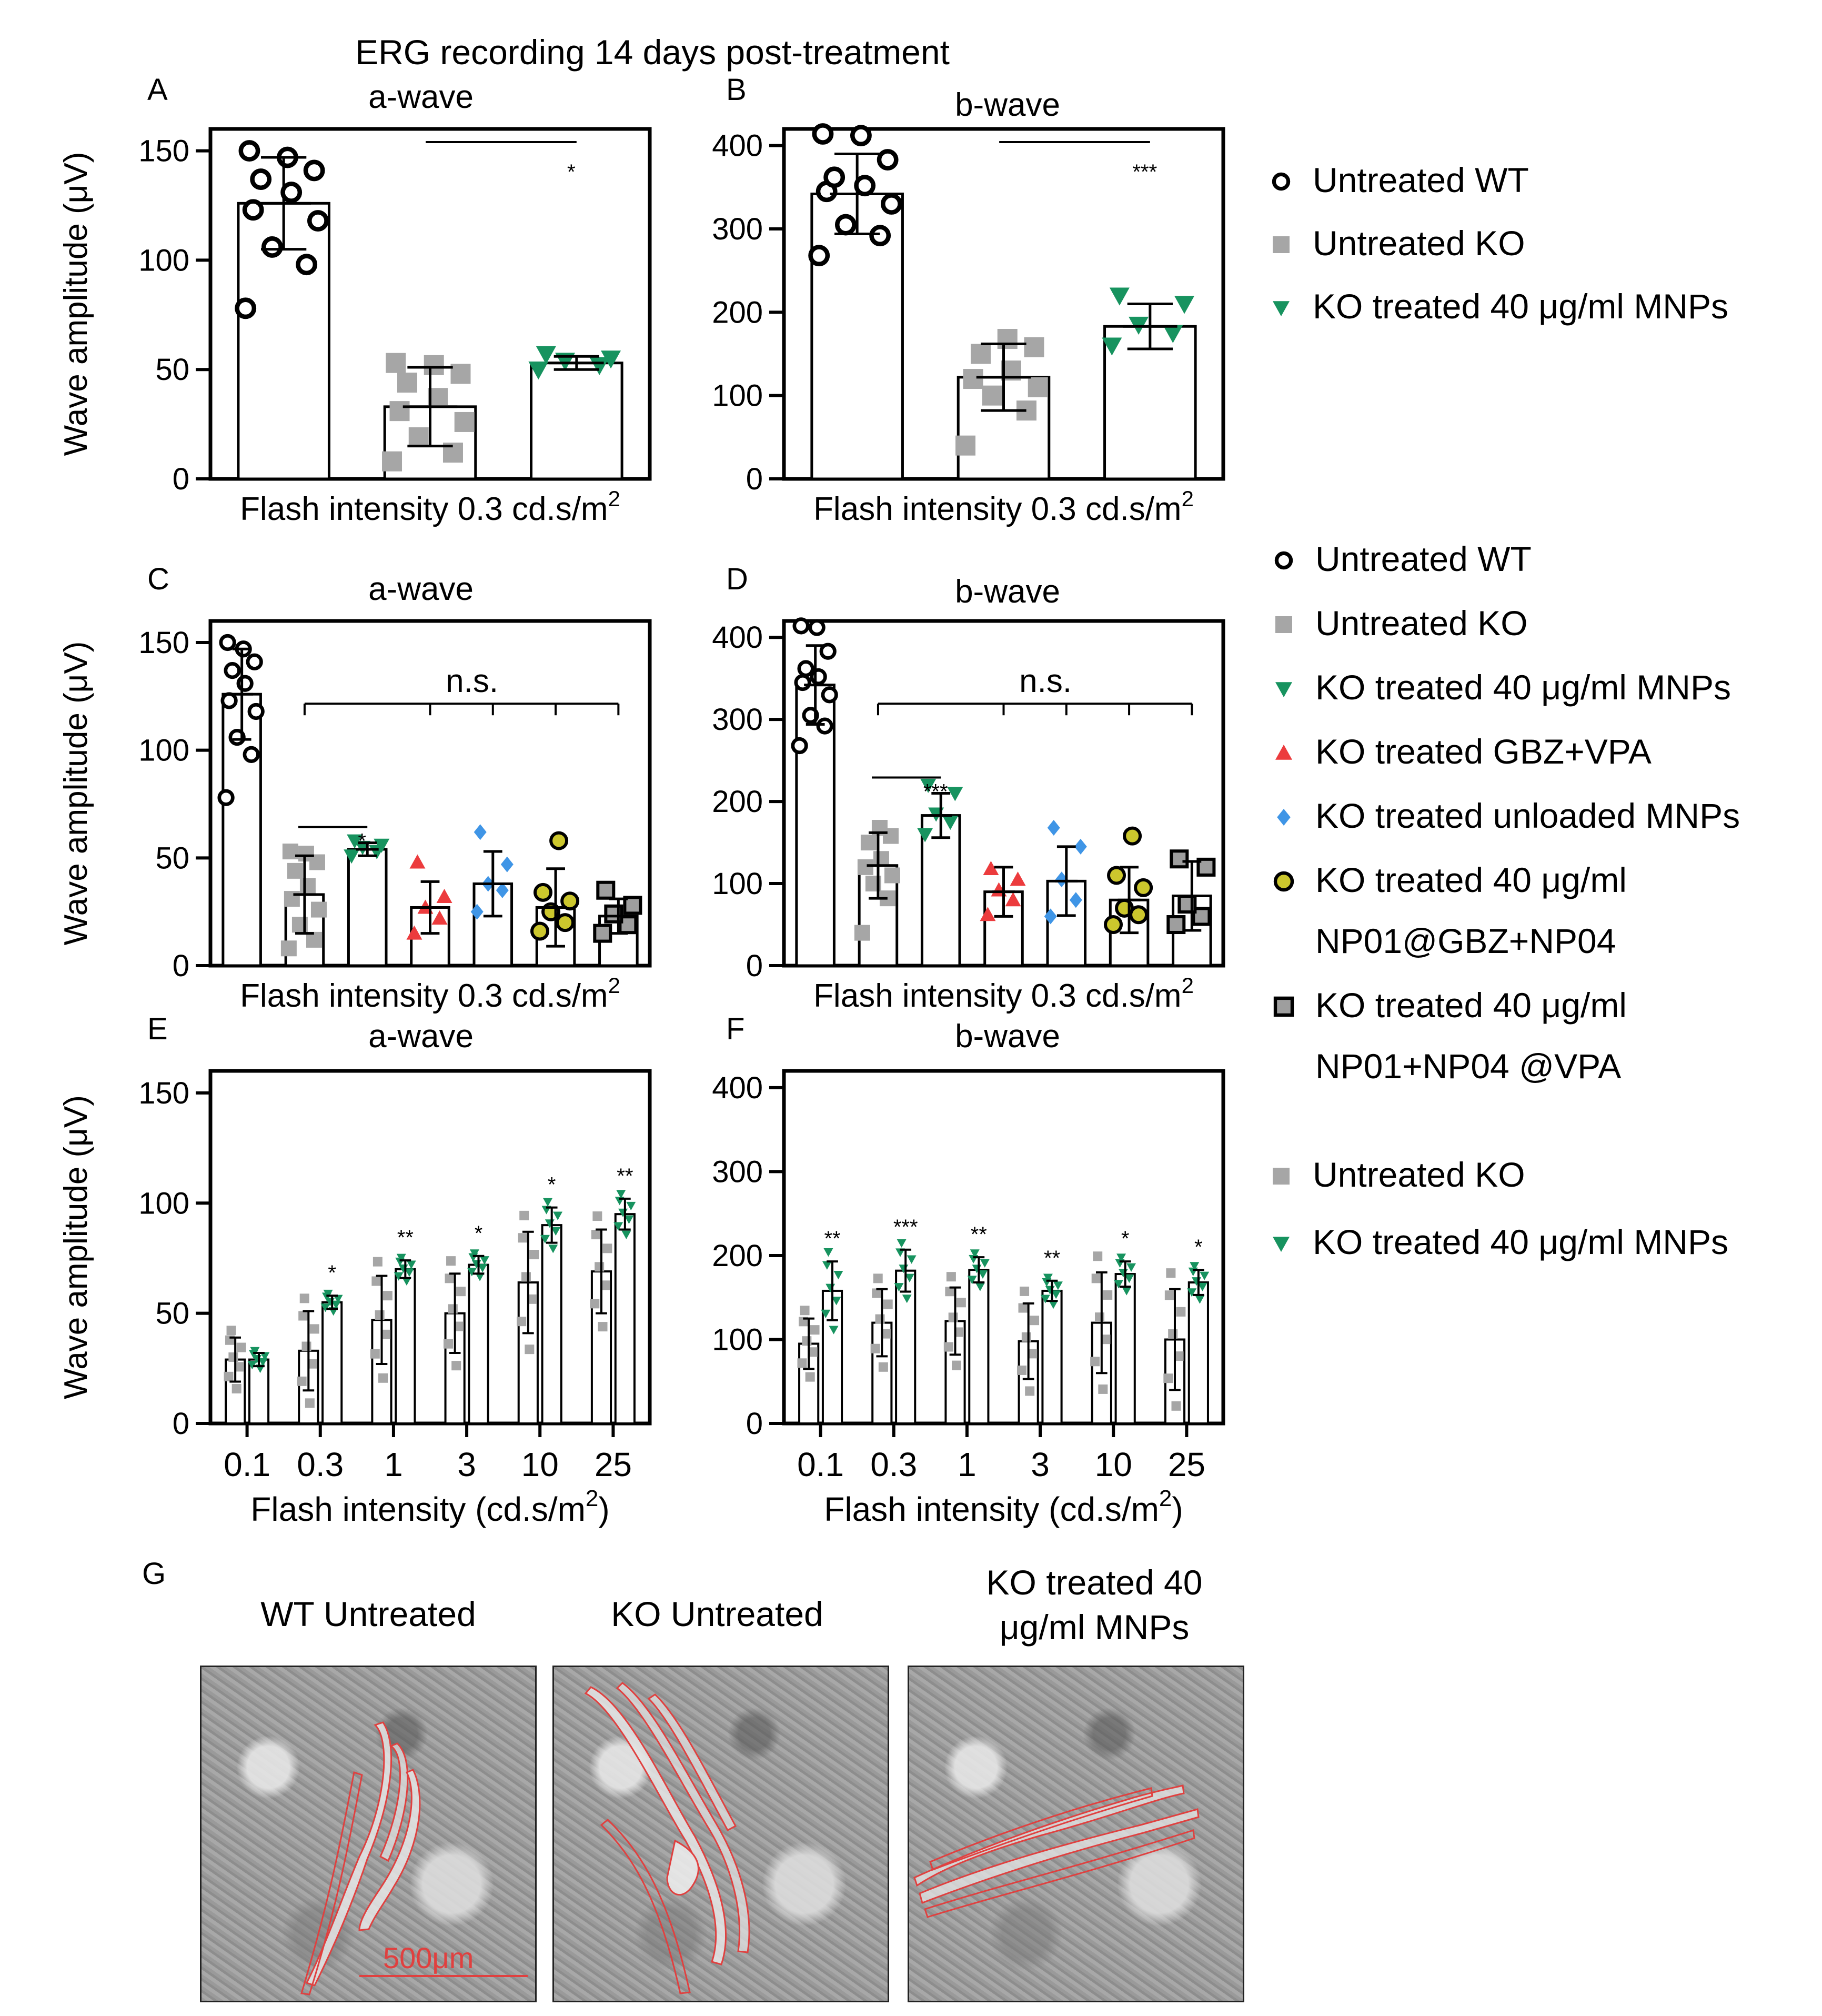 This screenshot has width=1822, height=2016. What do you see at coordinates (967, 1464) in the screenshot?
I see `x-tick-label: 1` at bounding box center [967, 1464].